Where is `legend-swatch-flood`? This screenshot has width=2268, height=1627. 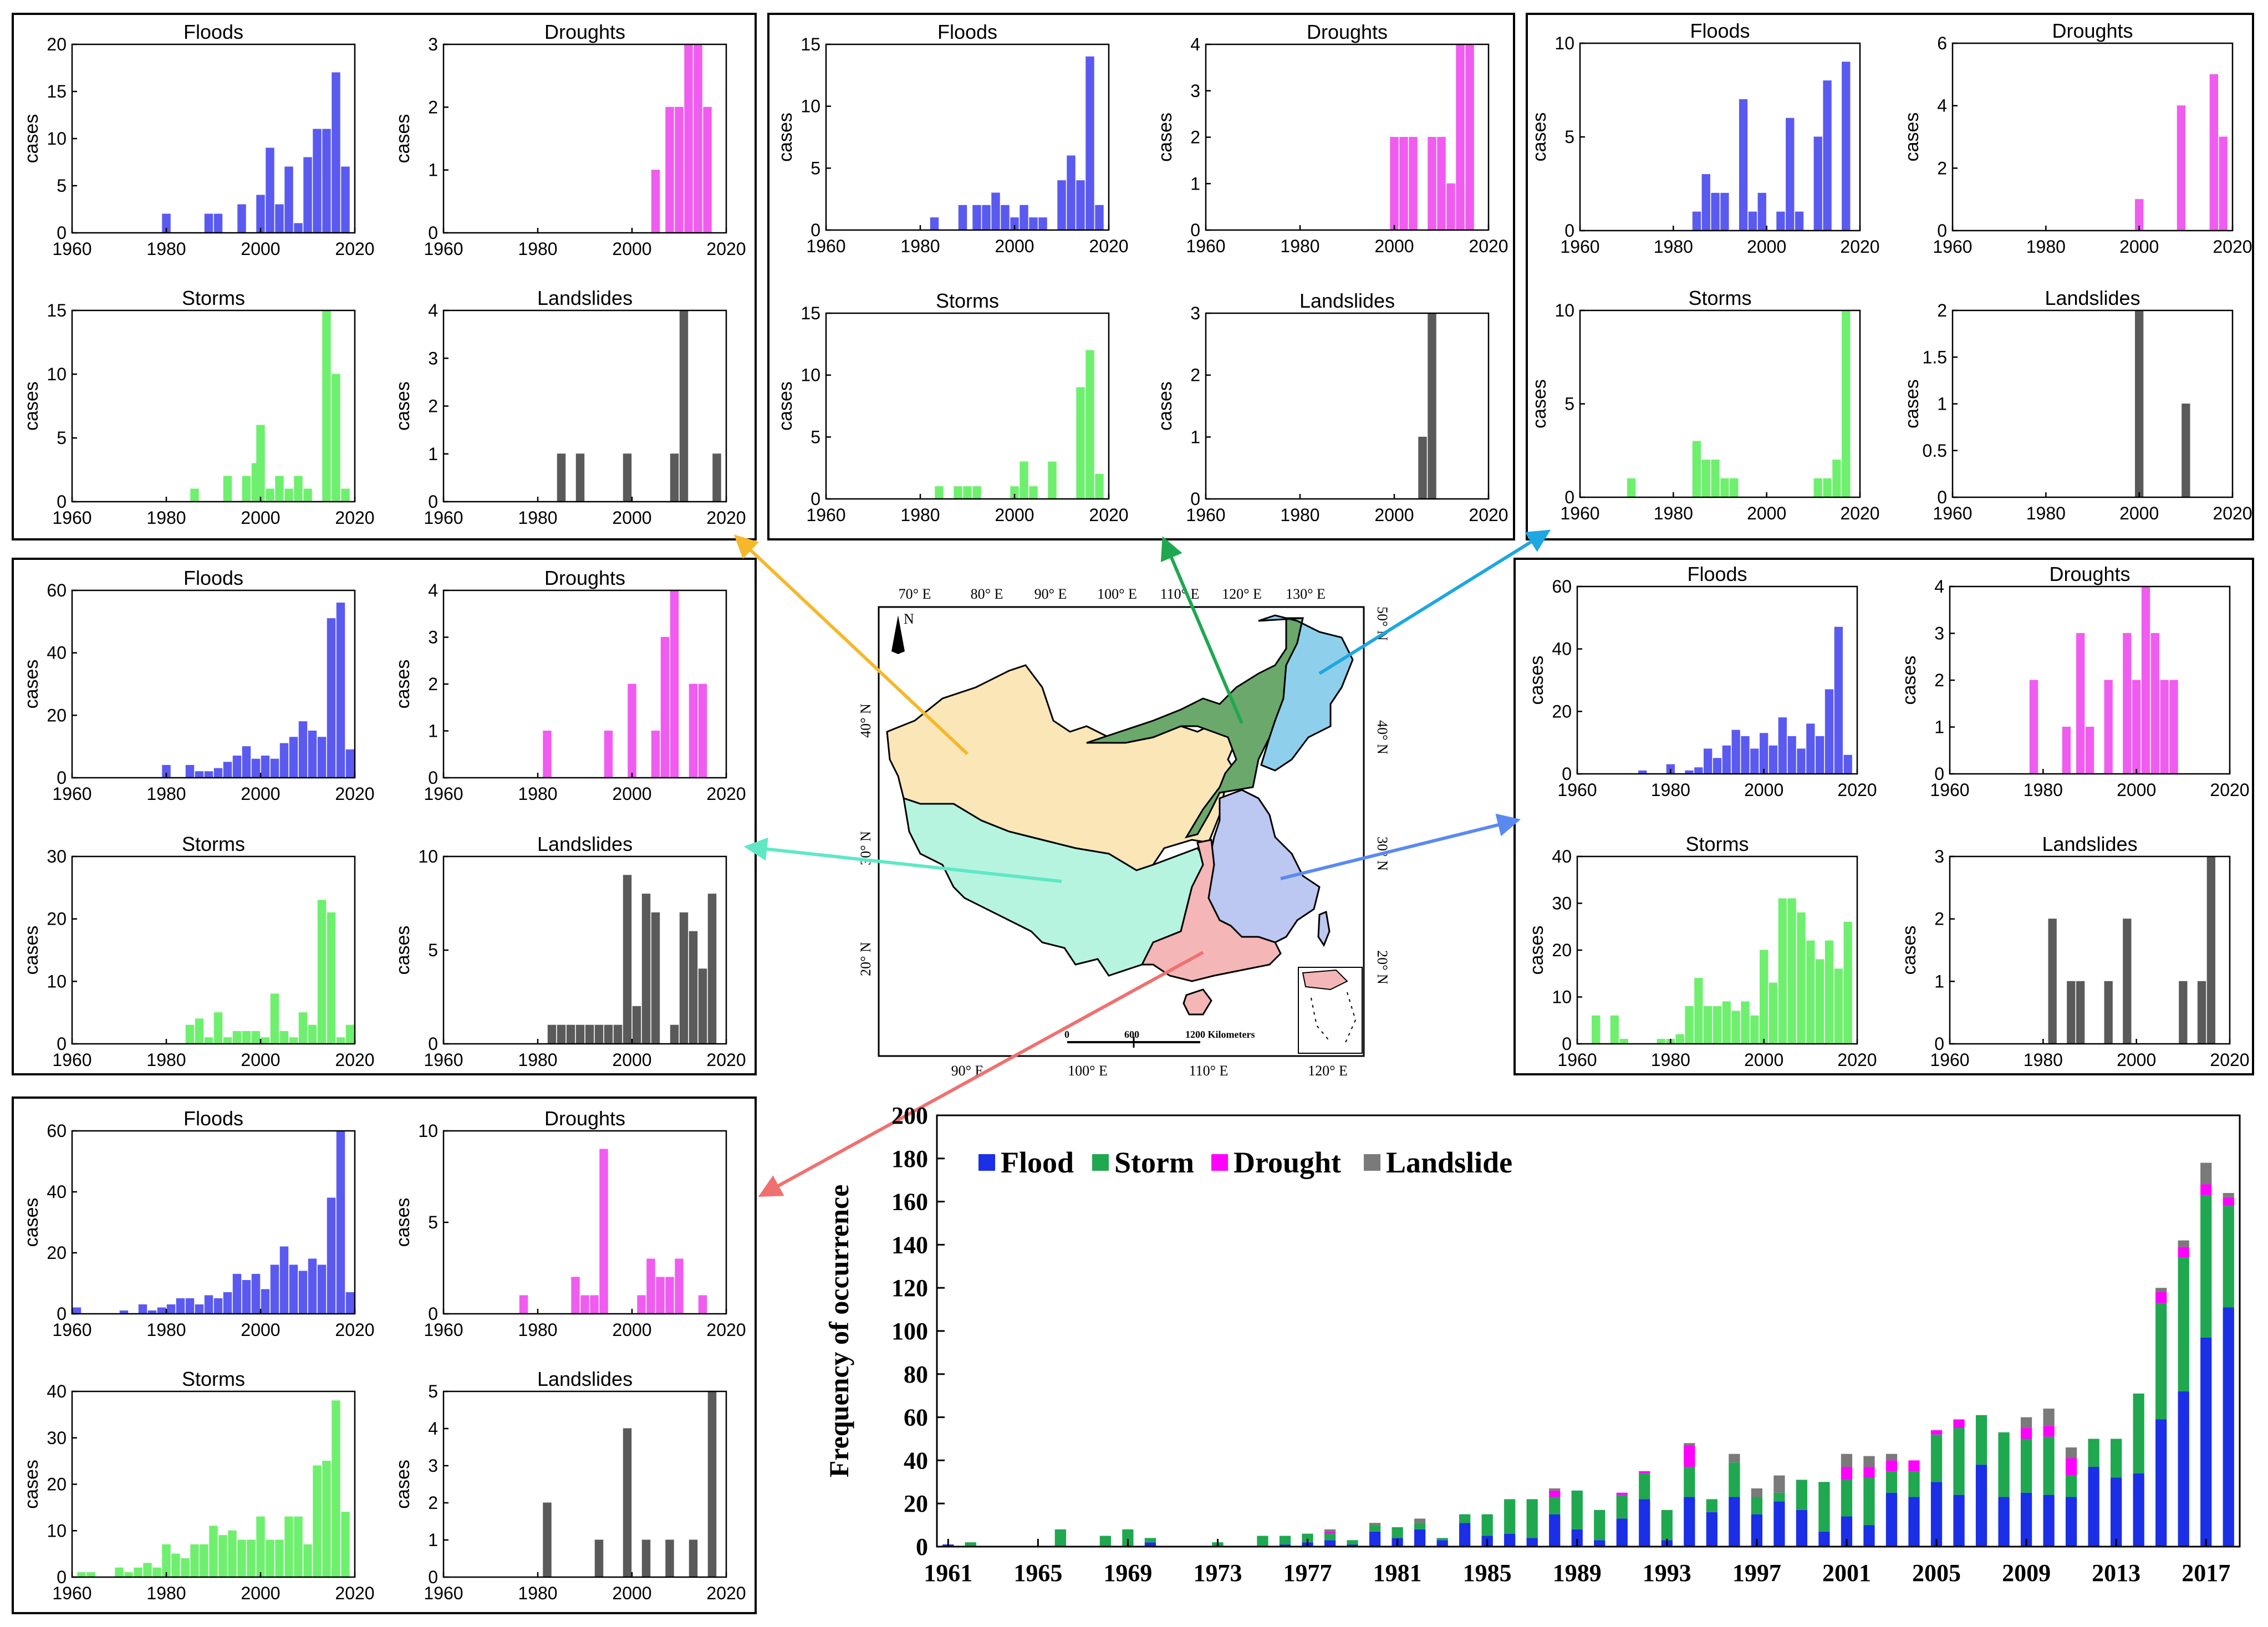
legend-swatch-flood is located at coordinates (987, 1162).